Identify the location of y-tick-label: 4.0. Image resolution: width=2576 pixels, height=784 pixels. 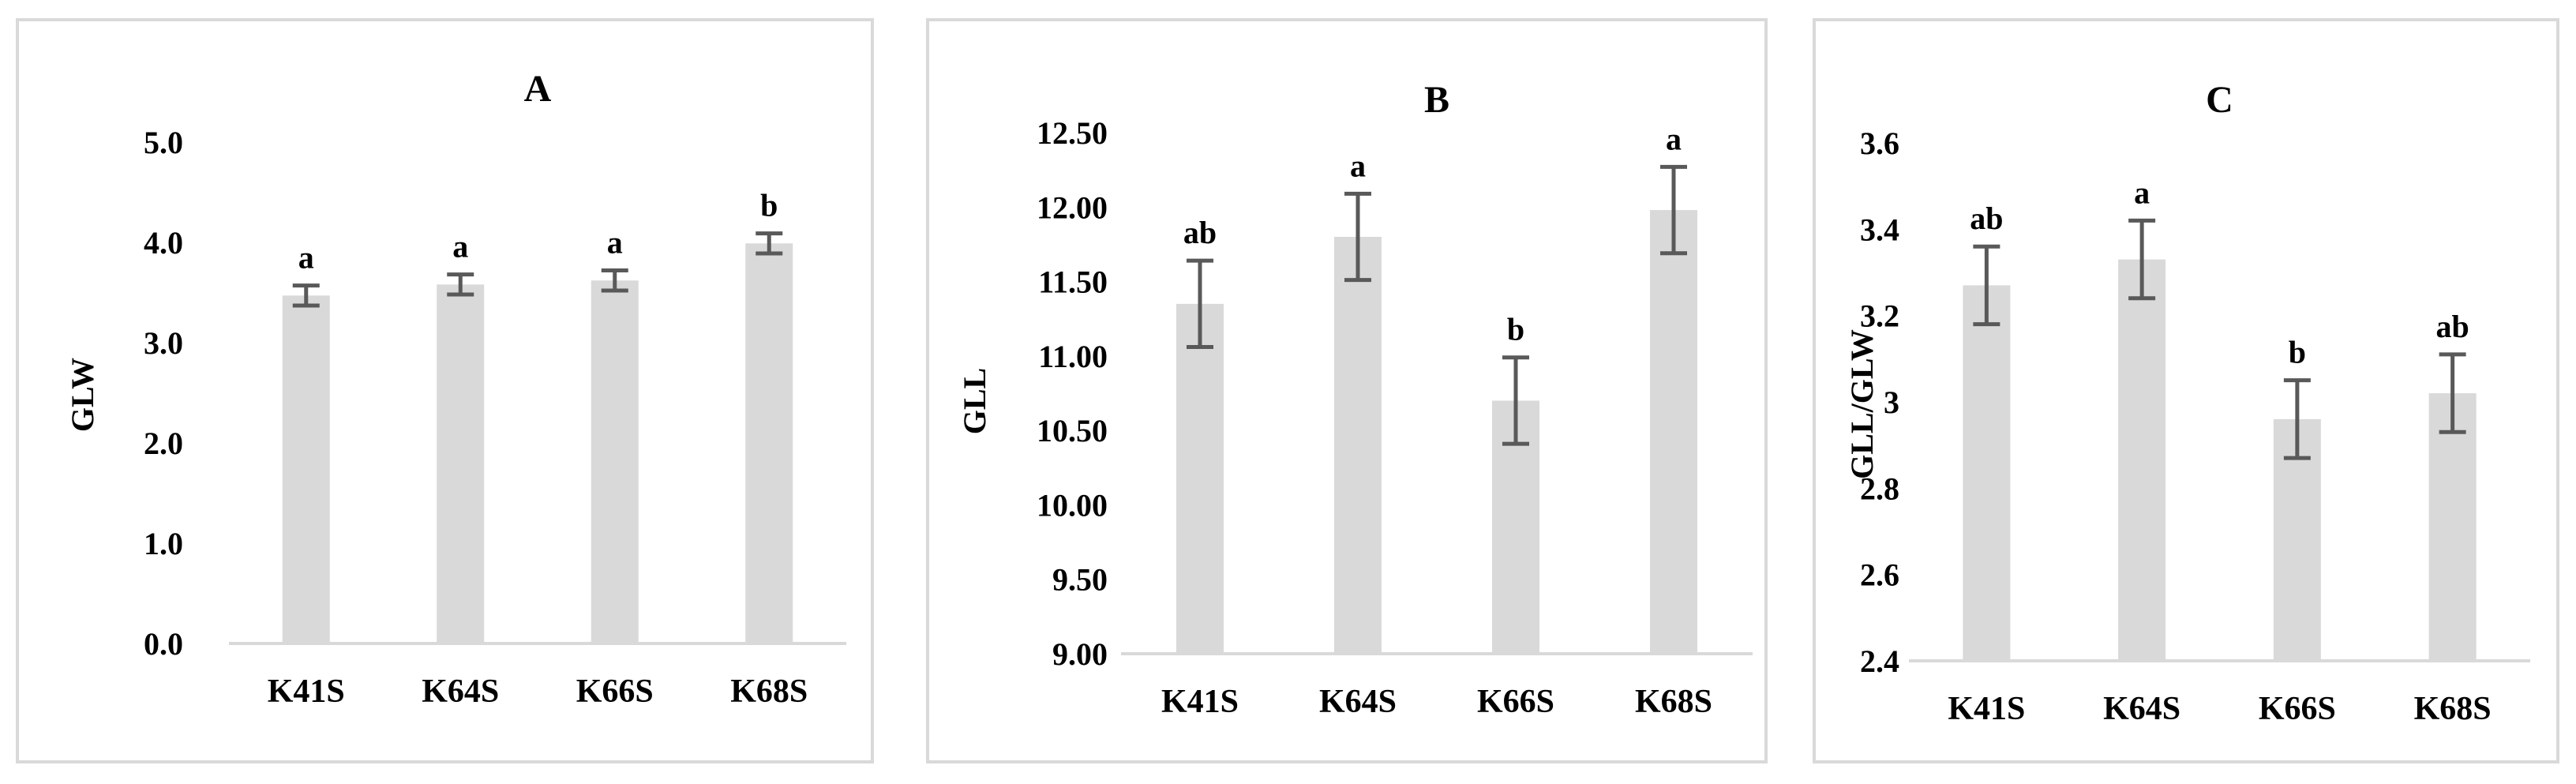
(163, 243).